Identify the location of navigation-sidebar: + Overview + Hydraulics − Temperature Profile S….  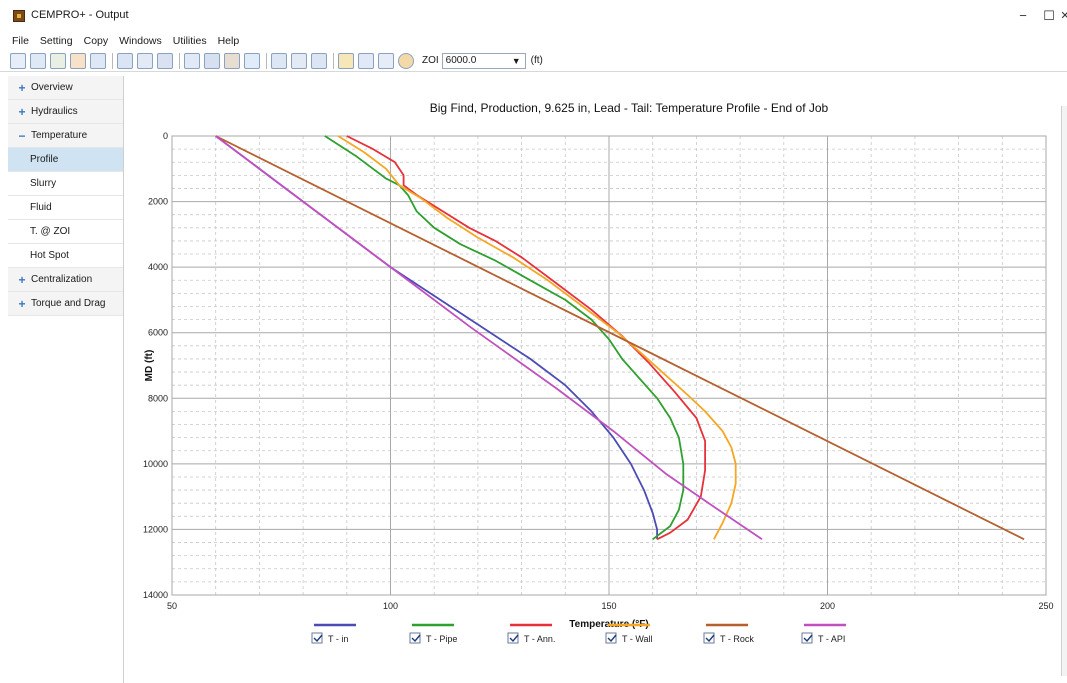
(66, 379).